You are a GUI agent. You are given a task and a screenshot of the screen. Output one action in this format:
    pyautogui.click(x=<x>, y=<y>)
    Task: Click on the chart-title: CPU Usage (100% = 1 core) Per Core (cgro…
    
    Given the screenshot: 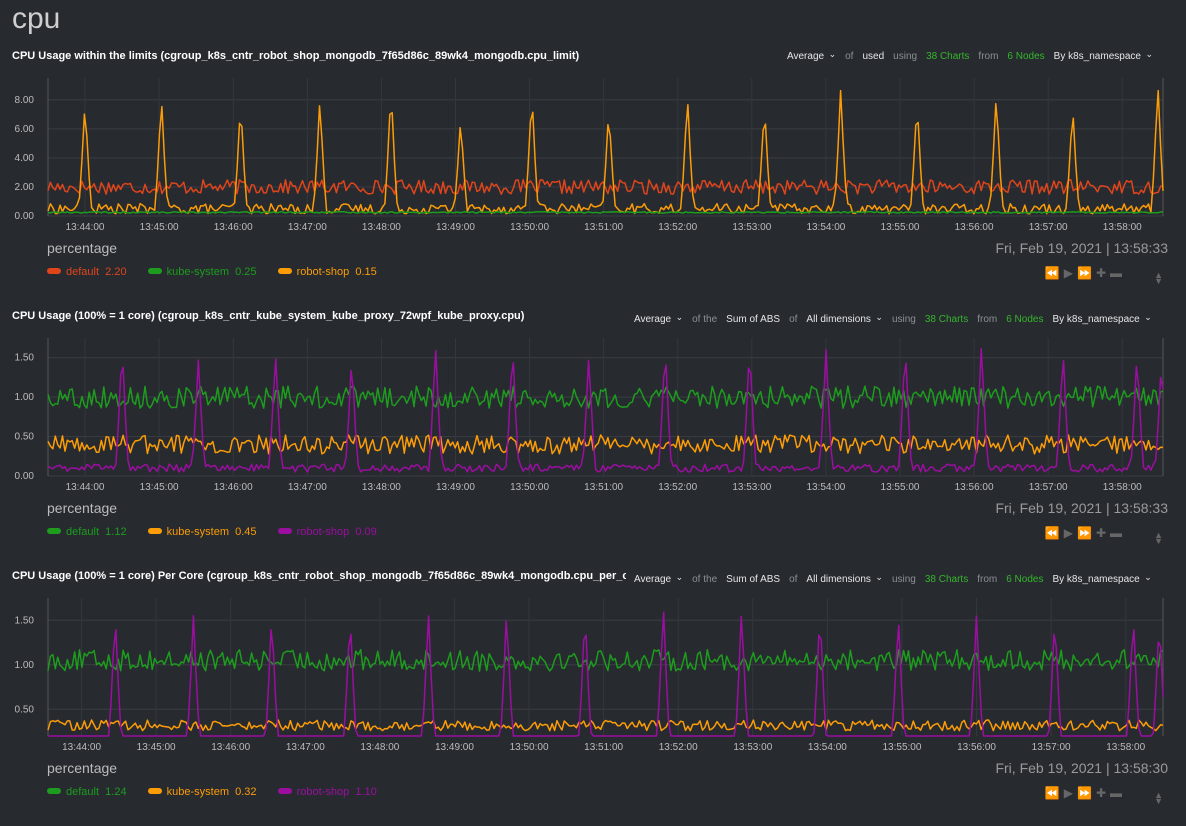 What is the action you would take?
    pyautogui.click(x=319, y=576)
    